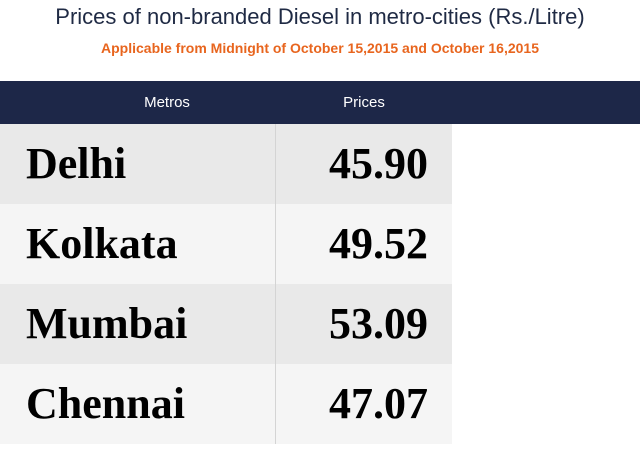 Image resolution: width=640 pixels, height=458 pixels. Describe the element at coordinates (107, 323) in the screenshot. I see `city-cell: Mumbai` at that location.